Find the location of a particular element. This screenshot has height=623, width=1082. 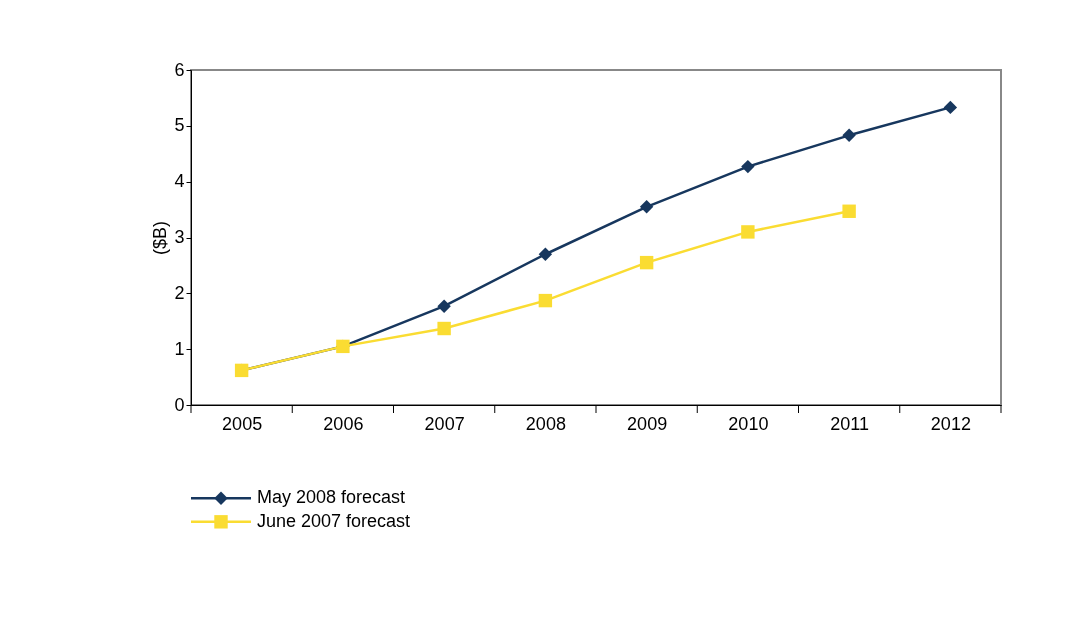

y-tick-label: 2 is located at coordinates (179, 292).